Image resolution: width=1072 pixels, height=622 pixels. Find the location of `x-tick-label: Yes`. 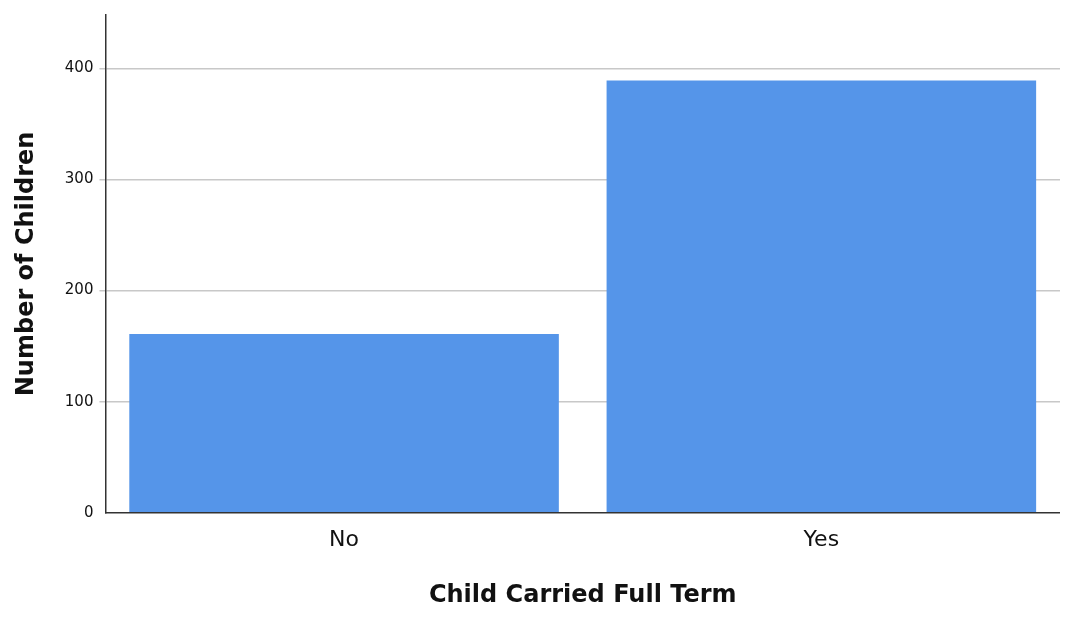

x-tick-label: Yes is located at coordinates (821, 538).